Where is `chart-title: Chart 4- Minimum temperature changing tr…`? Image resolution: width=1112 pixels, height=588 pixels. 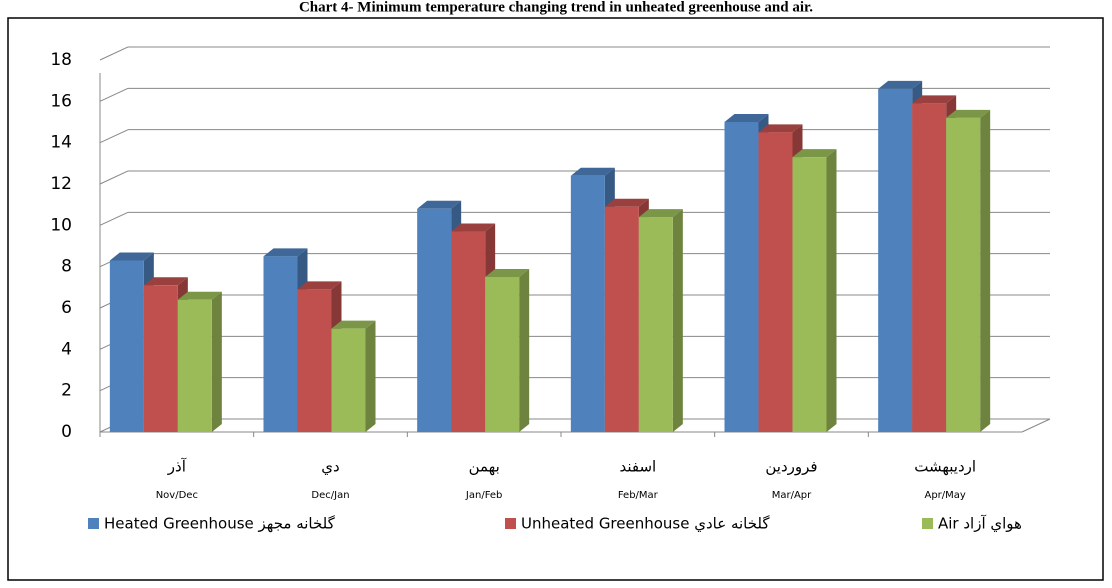
chart-title: Chart 4- Minimum temperature changing tr… is located at coordinates (556, 7).